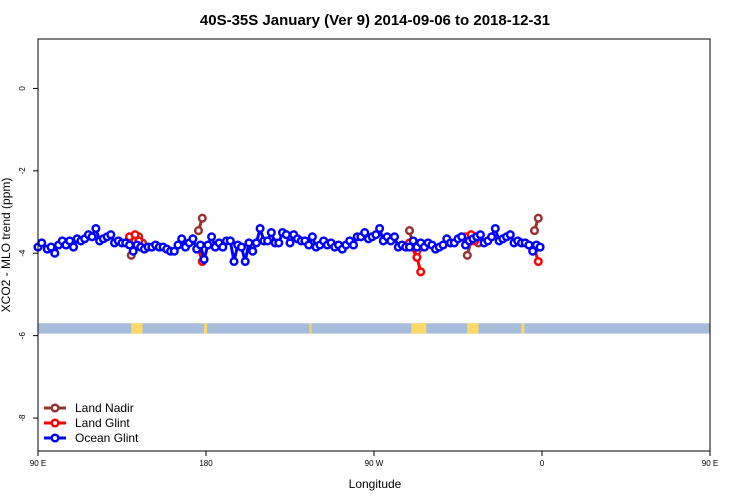 The width and height of the screenshot is (750, 500). I want to click on x-tick-label: 90 W, so click(374, 463).